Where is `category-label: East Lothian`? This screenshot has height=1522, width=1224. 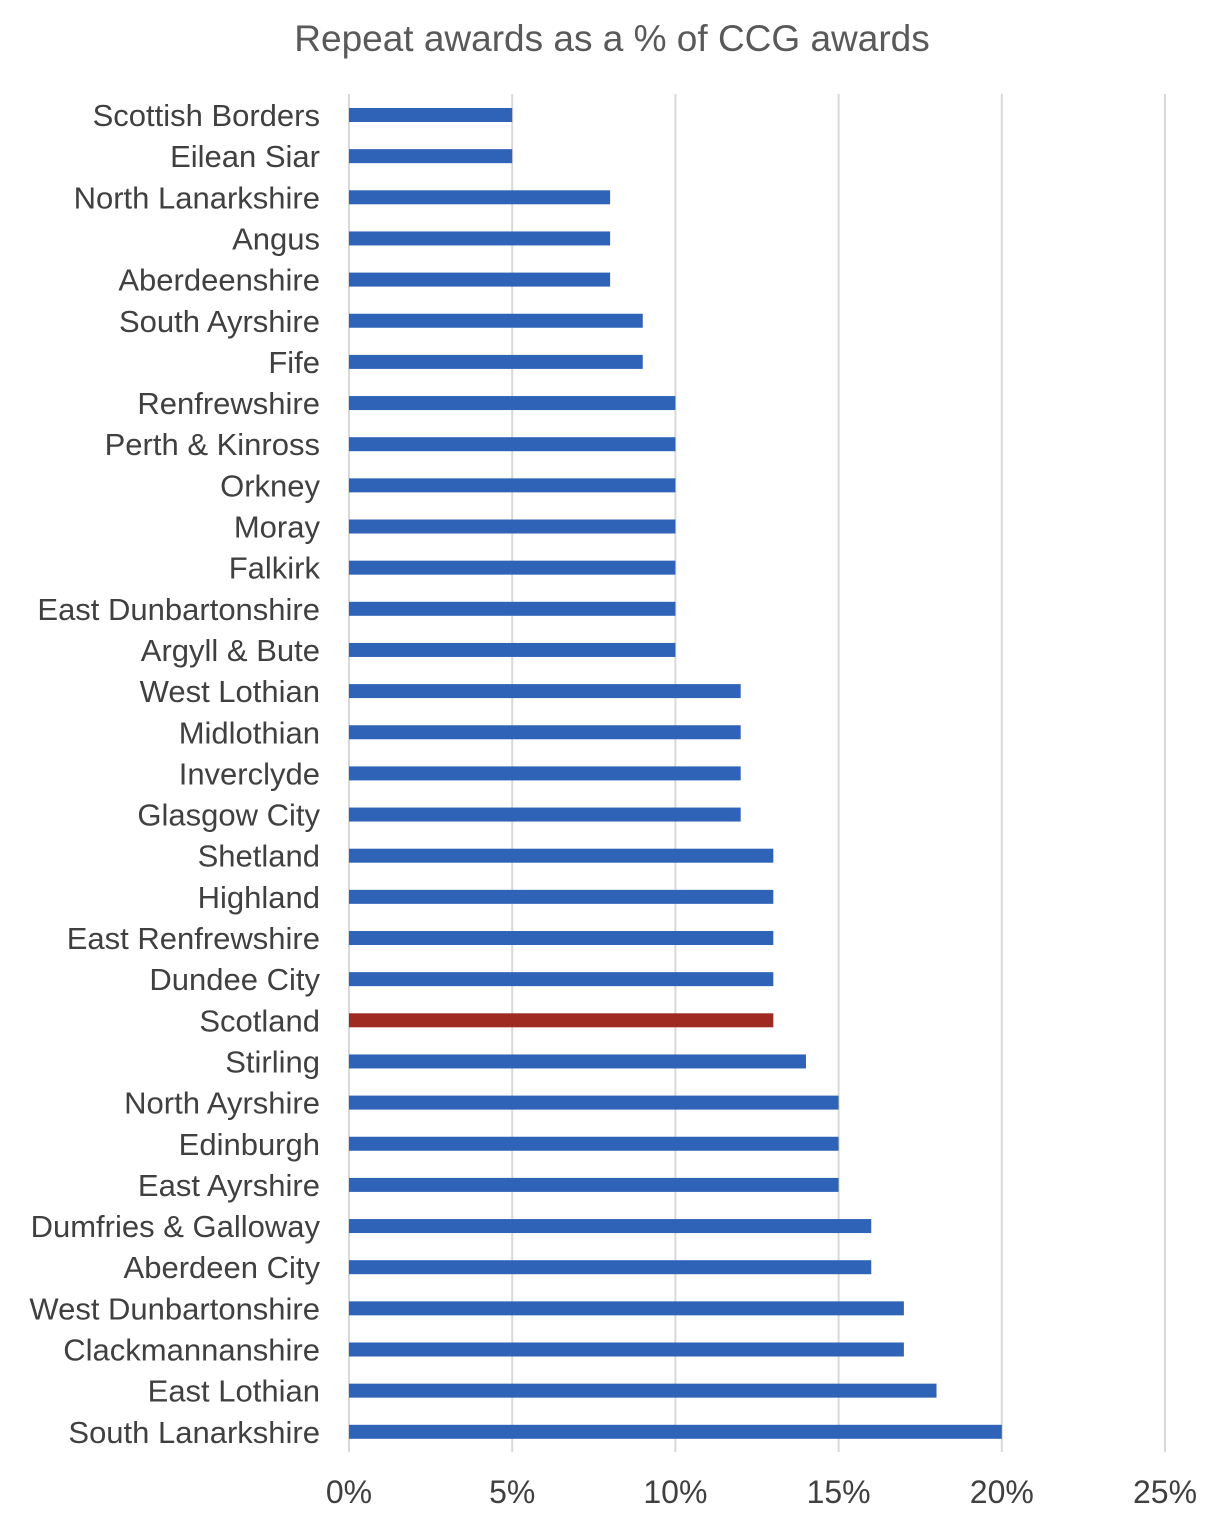
category-label: East Lothian is located at coordinates (234, 1391).